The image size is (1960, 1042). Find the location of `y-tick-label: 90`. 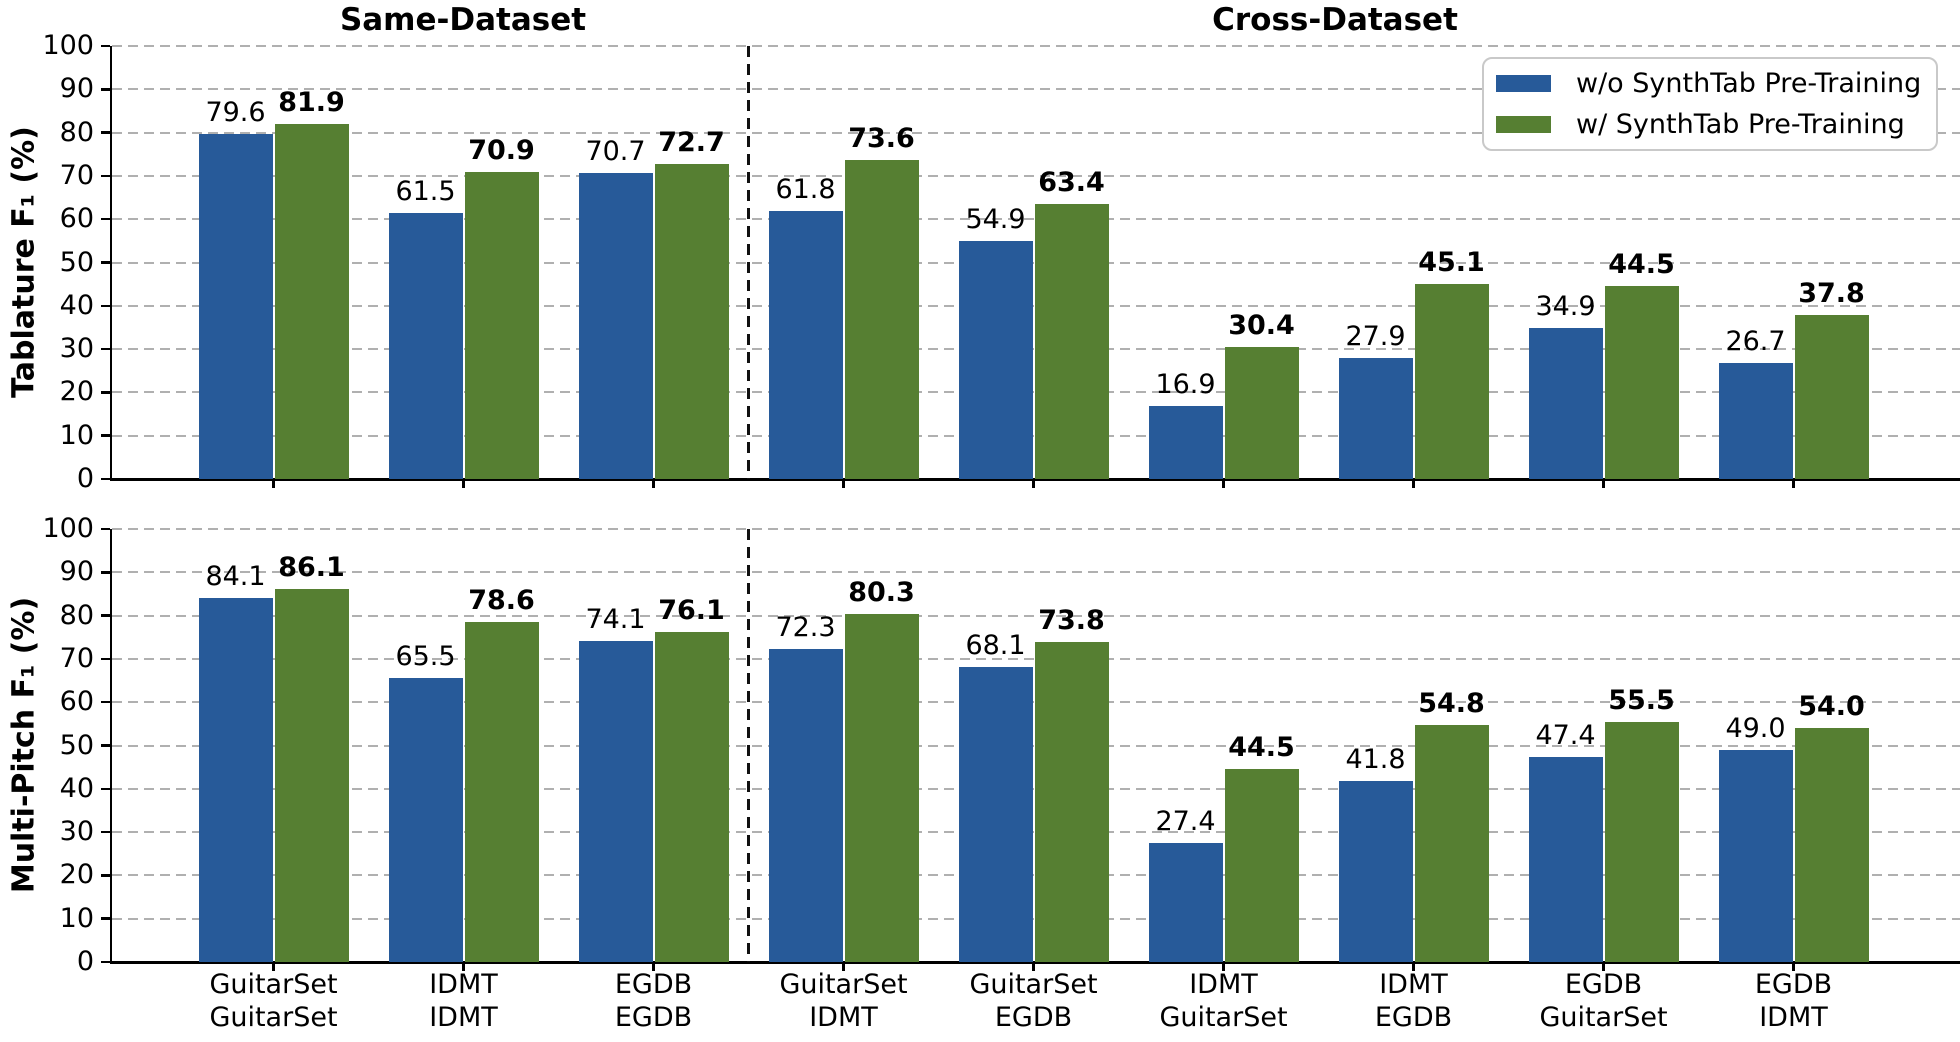

y-tick-label: 90 is located at coordinates (76, 89).